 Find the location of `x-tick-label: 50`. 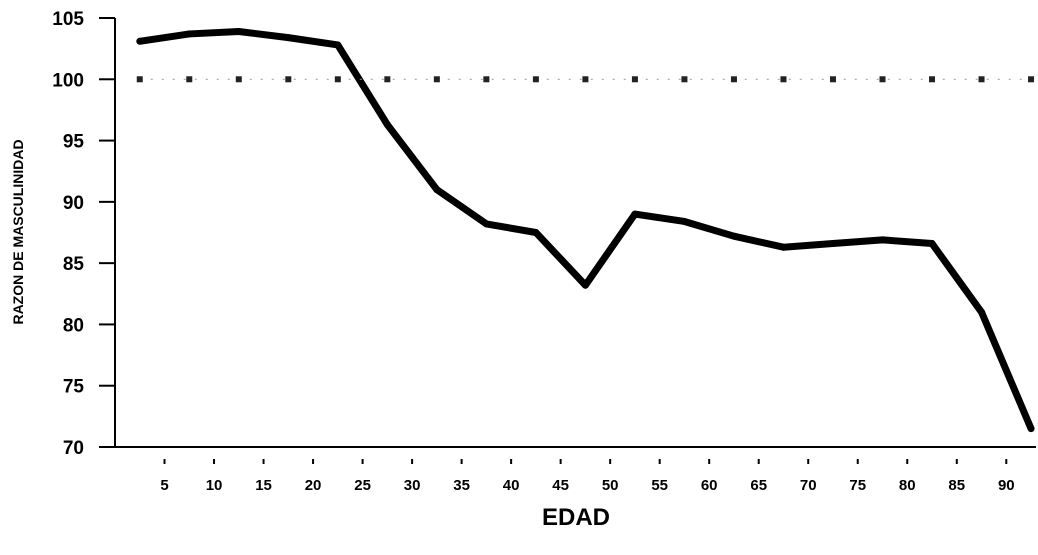

x-tick-label: 50 is located at coordinates (610, 485).